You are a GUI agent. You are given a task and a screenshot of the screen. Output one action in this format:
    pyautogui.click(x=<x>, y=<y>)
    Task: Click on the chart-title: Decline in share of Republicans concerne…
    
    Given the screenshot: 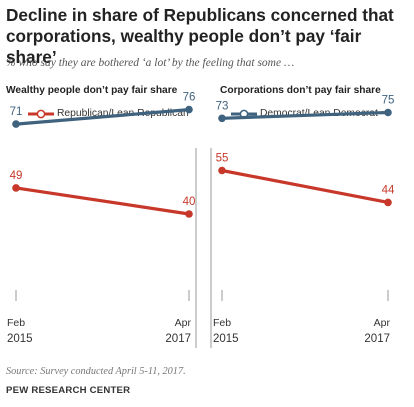 What is the action you would take?
    pyautogui.click(x=200, y=36)
    